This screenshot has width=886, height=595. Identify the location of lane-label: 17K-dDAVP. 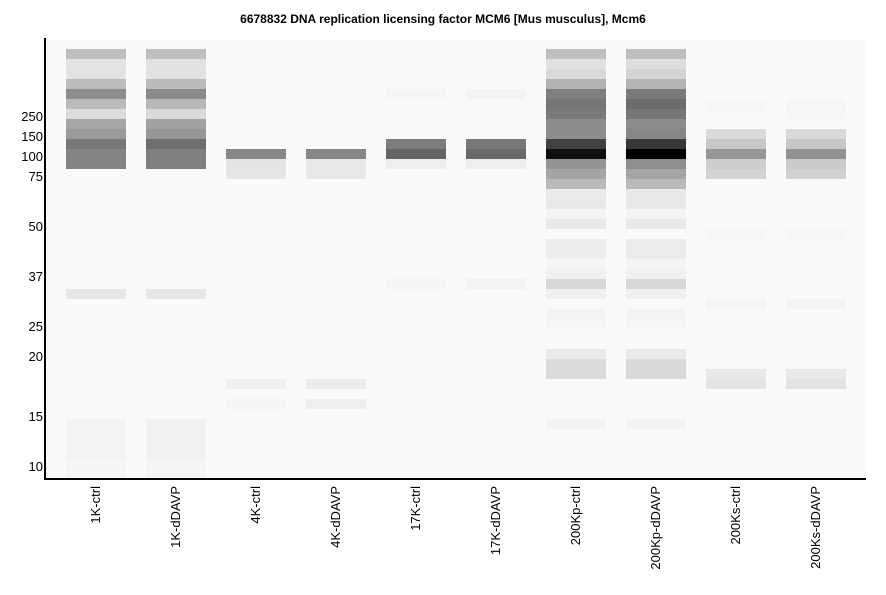
(495, 521).